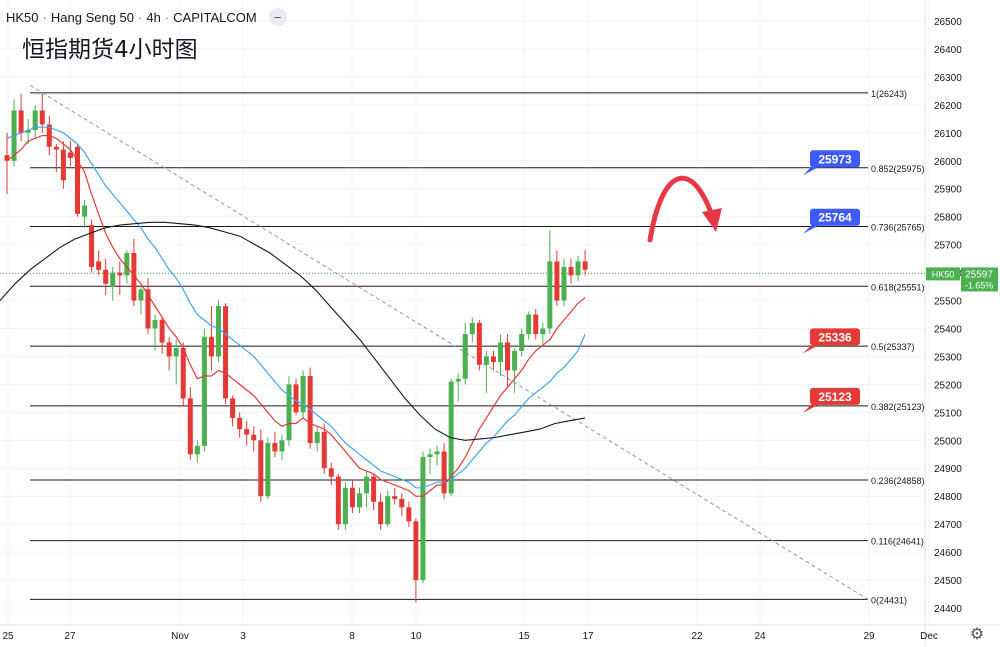  What do you see at coordinates (153, 17) in the screenshot?
I see `interval-label: 4h` at bounding box center [153, 17].